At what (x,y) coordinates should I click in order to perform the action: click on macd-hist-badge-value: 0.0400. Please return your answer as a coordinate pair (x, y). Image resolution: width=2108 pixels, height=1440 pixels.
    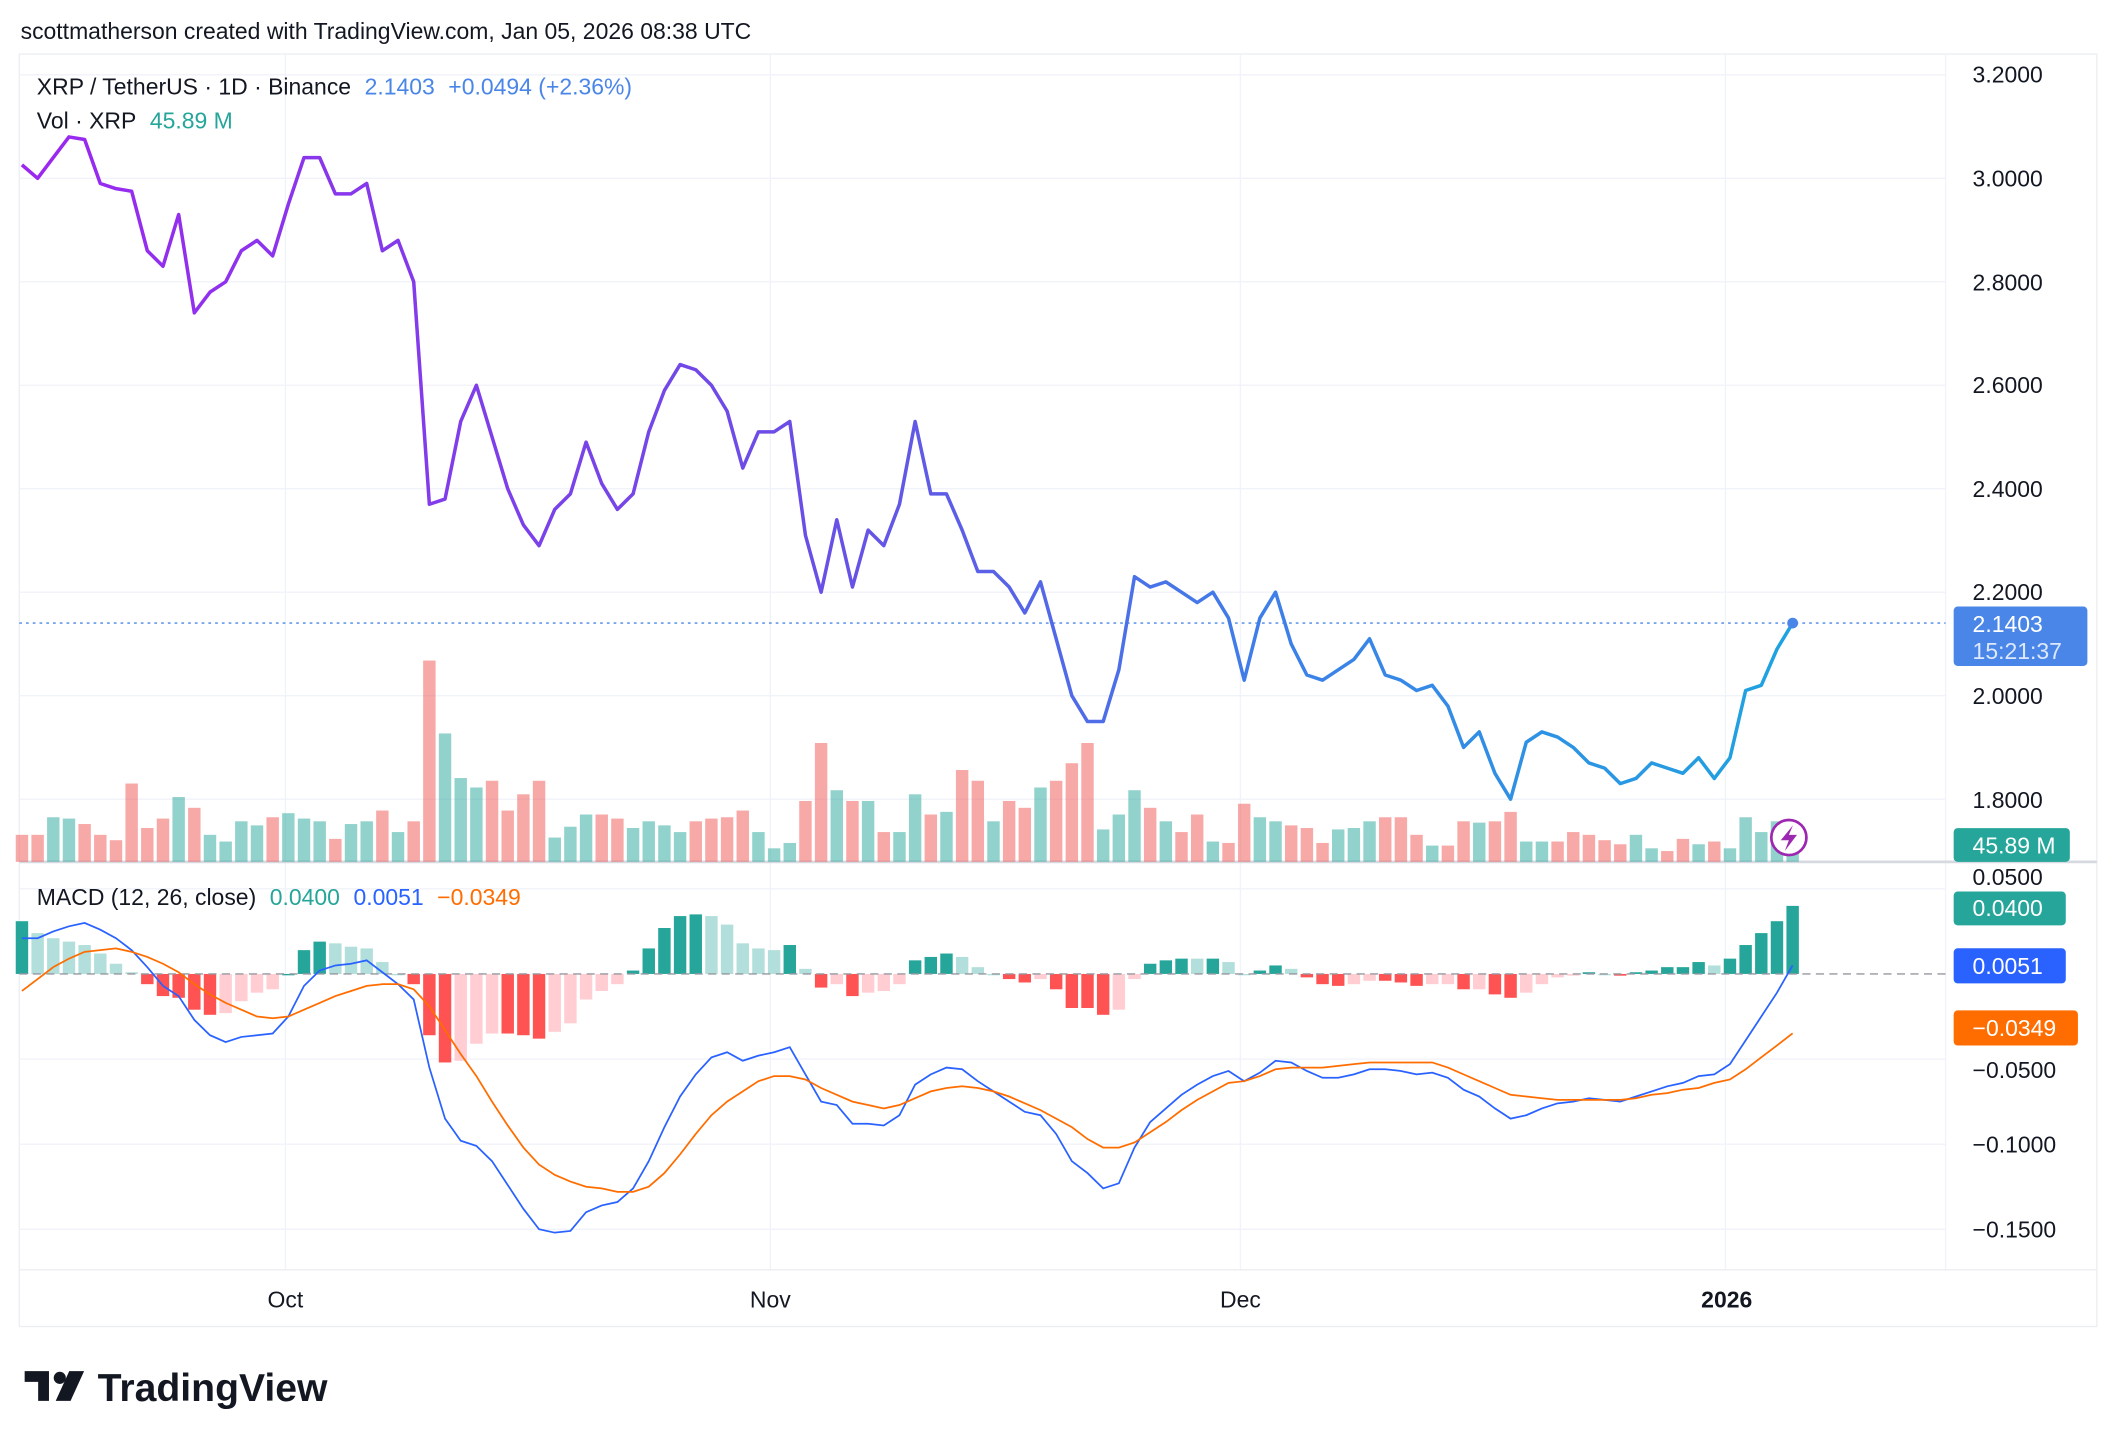
    Looking at the image, I should click on (2008, 908).